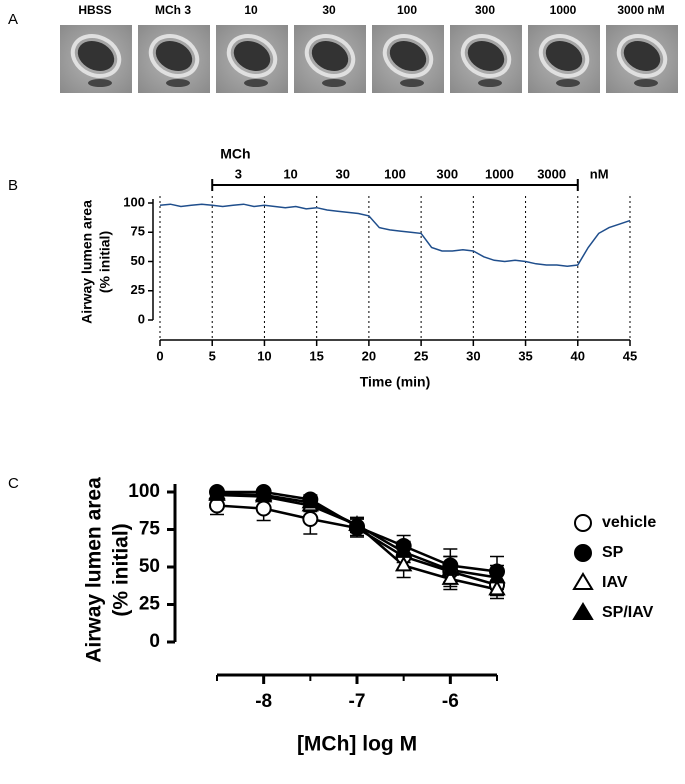 The width and height of the screenshot is (685, 784). I want to click on x-axis-label: Time (min), so click(395, 382).